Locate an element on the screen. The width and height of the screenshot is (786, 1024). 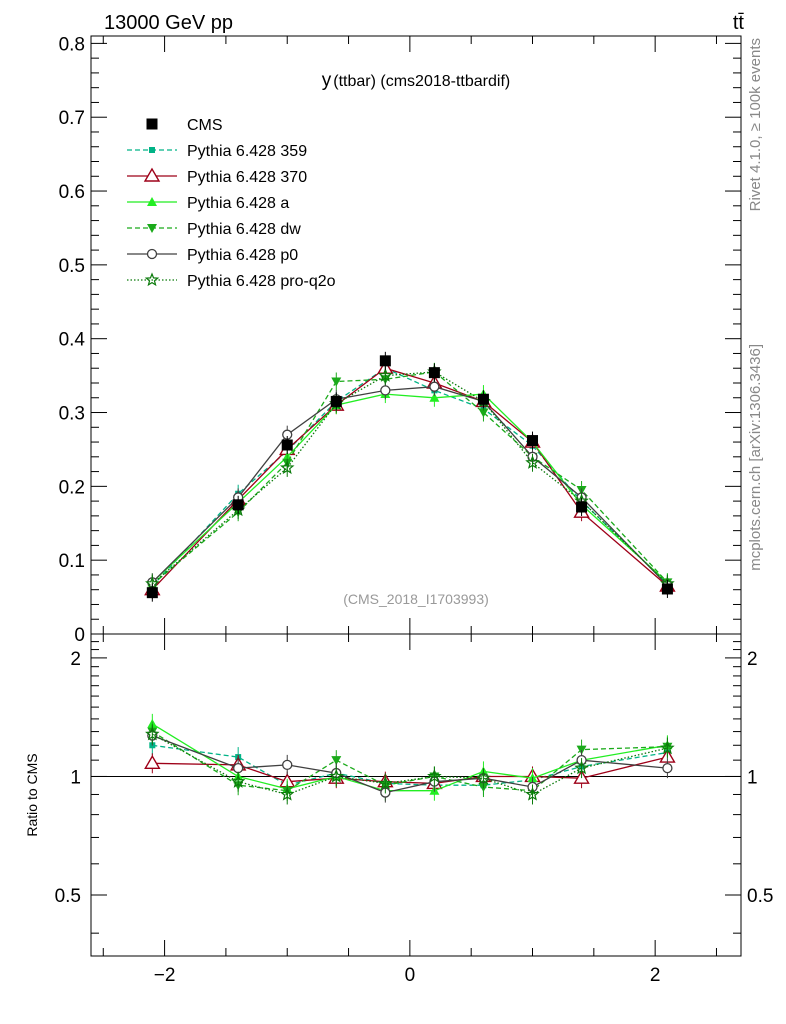
xtick-label: 0 is located at coordinates (410, 975).